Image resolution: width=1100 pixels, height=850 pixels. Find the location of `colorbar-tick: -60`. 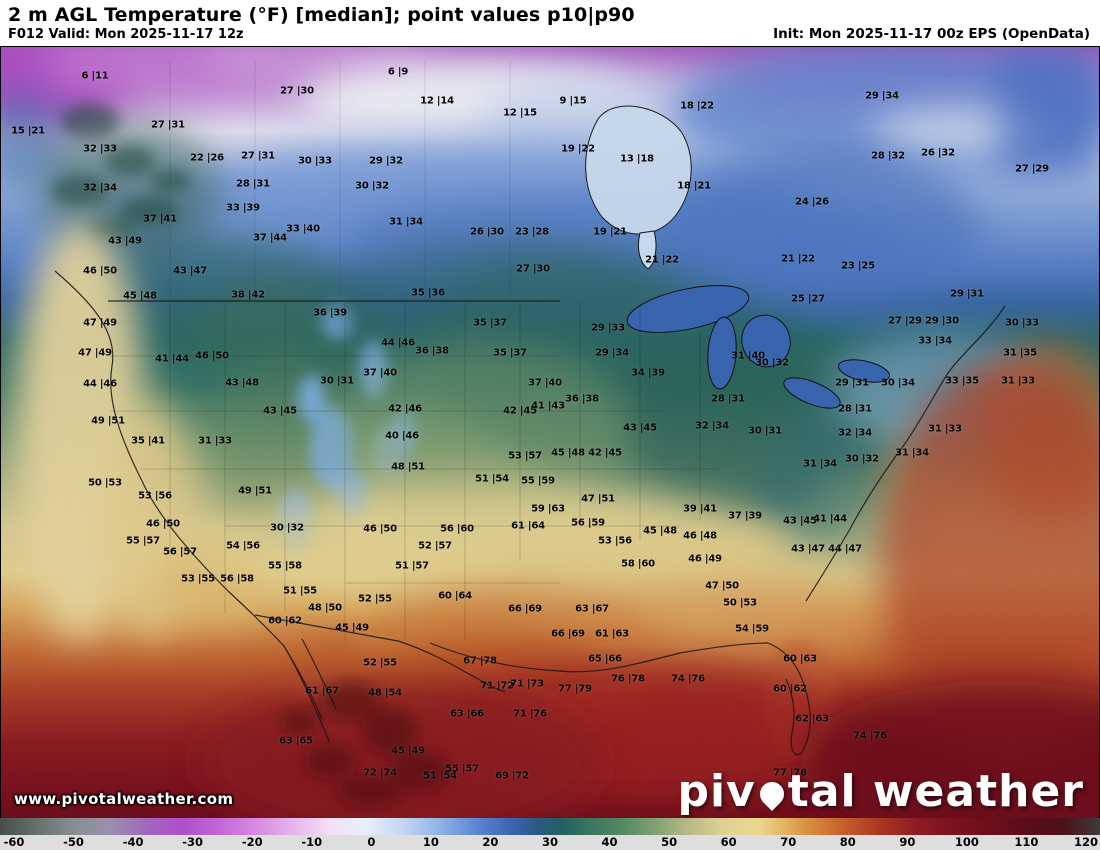

colorbar-tick: -60 is located at coordinates (14, 842).